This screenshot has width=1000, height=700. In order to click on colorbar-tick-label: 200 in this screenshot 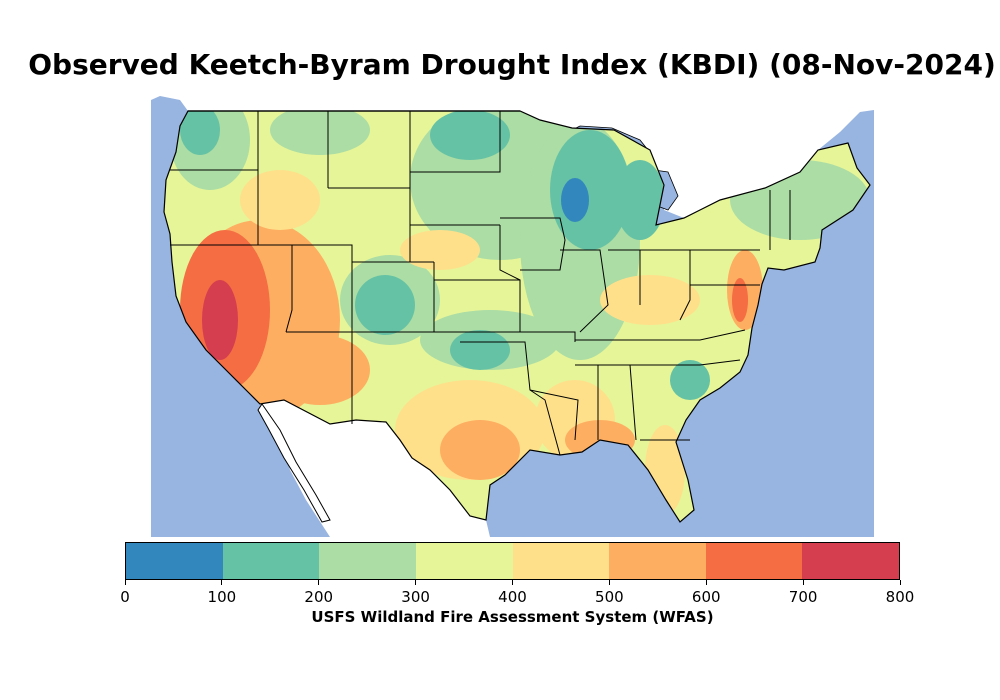, I will do `click(319, 597)`.